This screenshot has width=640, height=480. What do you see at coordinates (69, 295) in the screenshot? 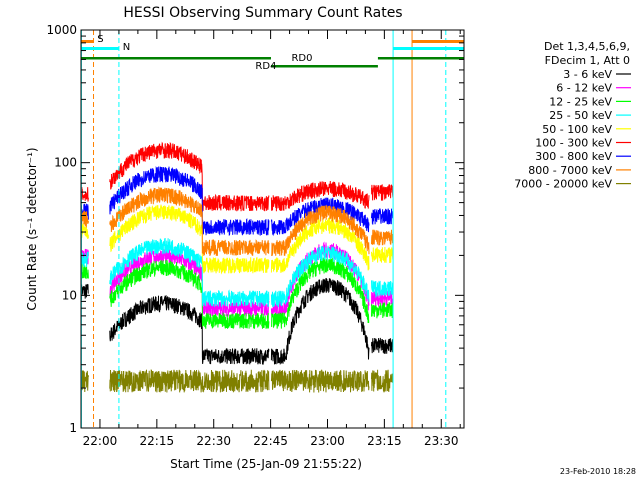
I see `y-tick-label-1: 10` at bounding box center [69, 295].